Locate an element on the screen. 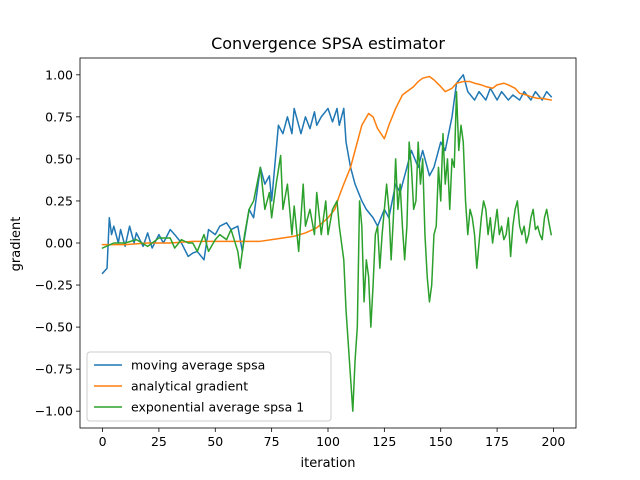 The width and height of the screenshot is (640, 480). y-tick-label: 0.25 is located at coordinates (59, 200).